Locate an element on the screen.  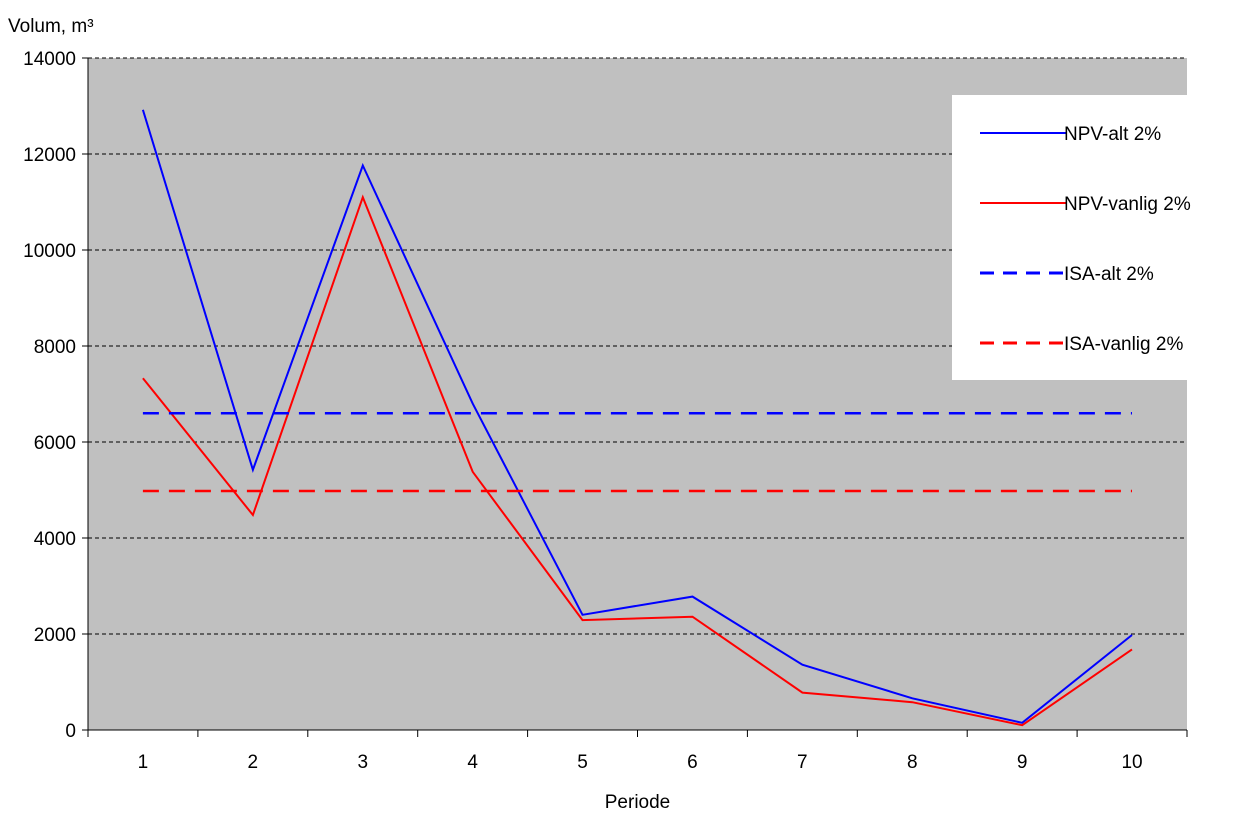
x-tick-label: 10 is located at coordinates (1131, 762).